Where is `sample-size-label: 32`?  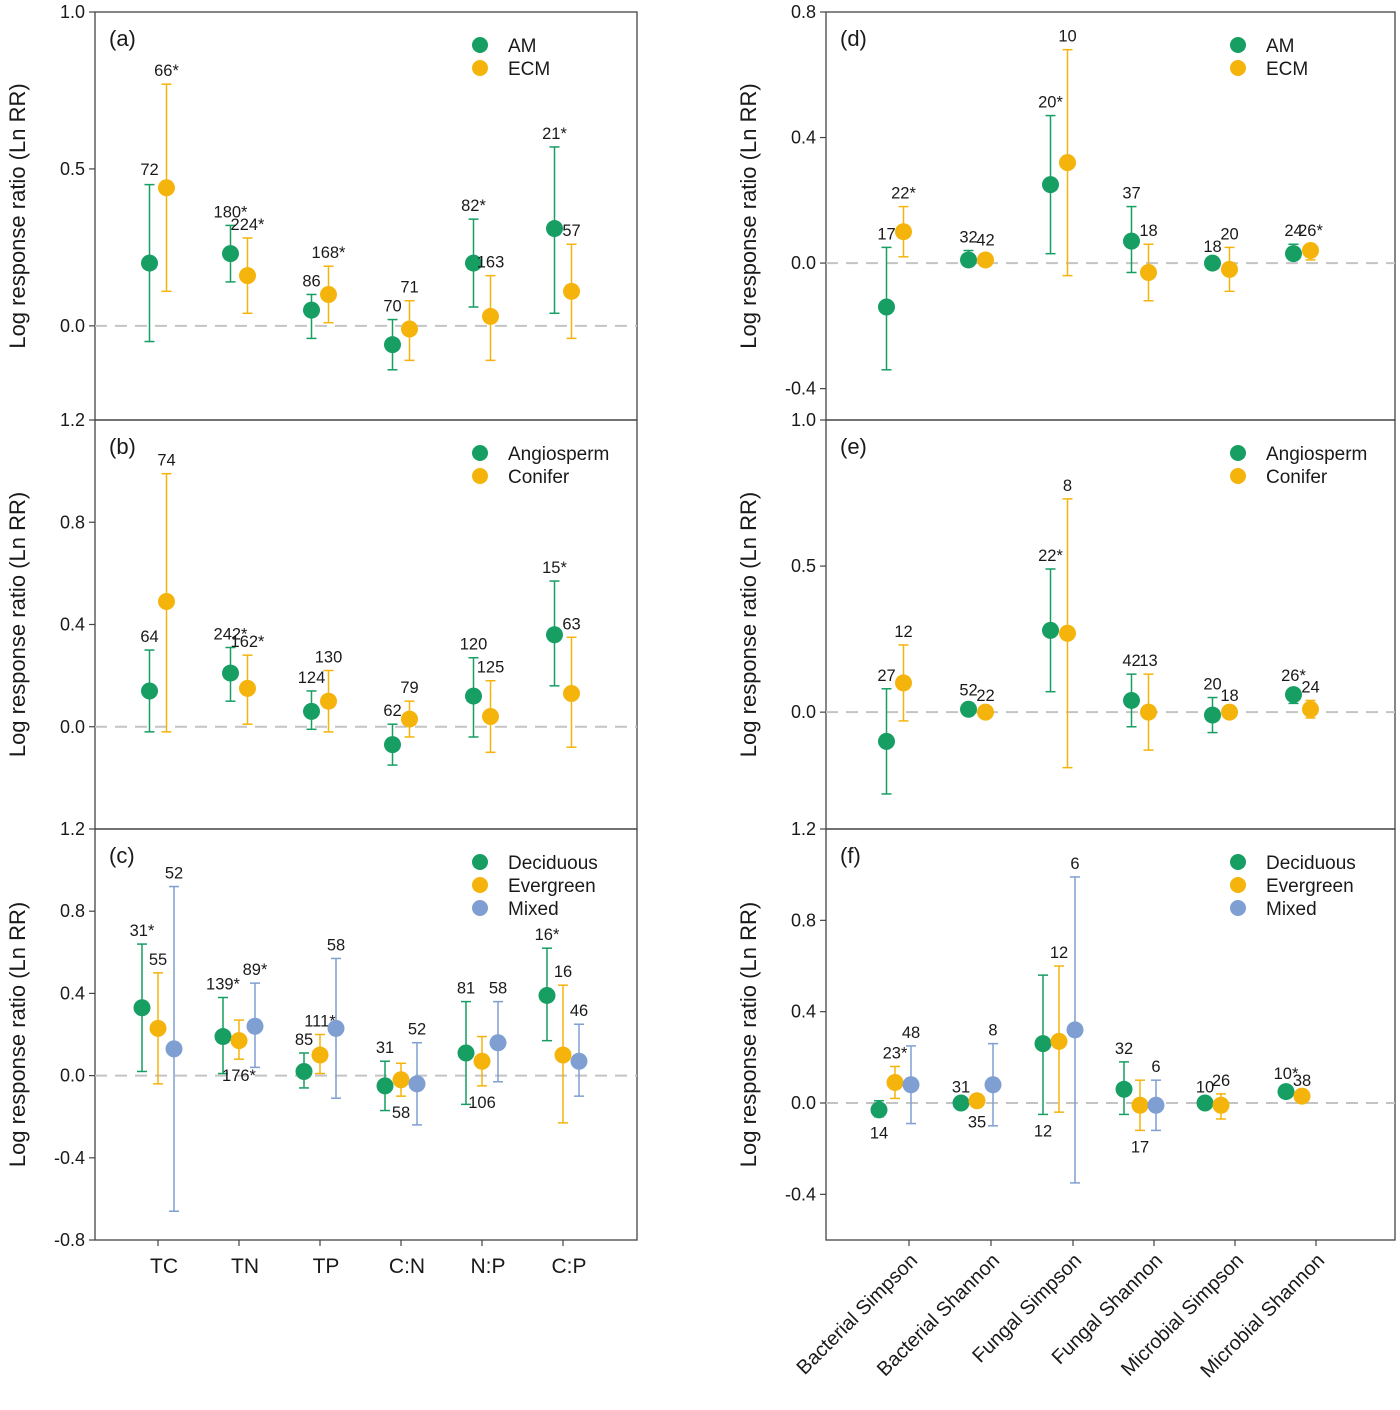
sample-size-label: 32 is located at coordinates (968, 238).